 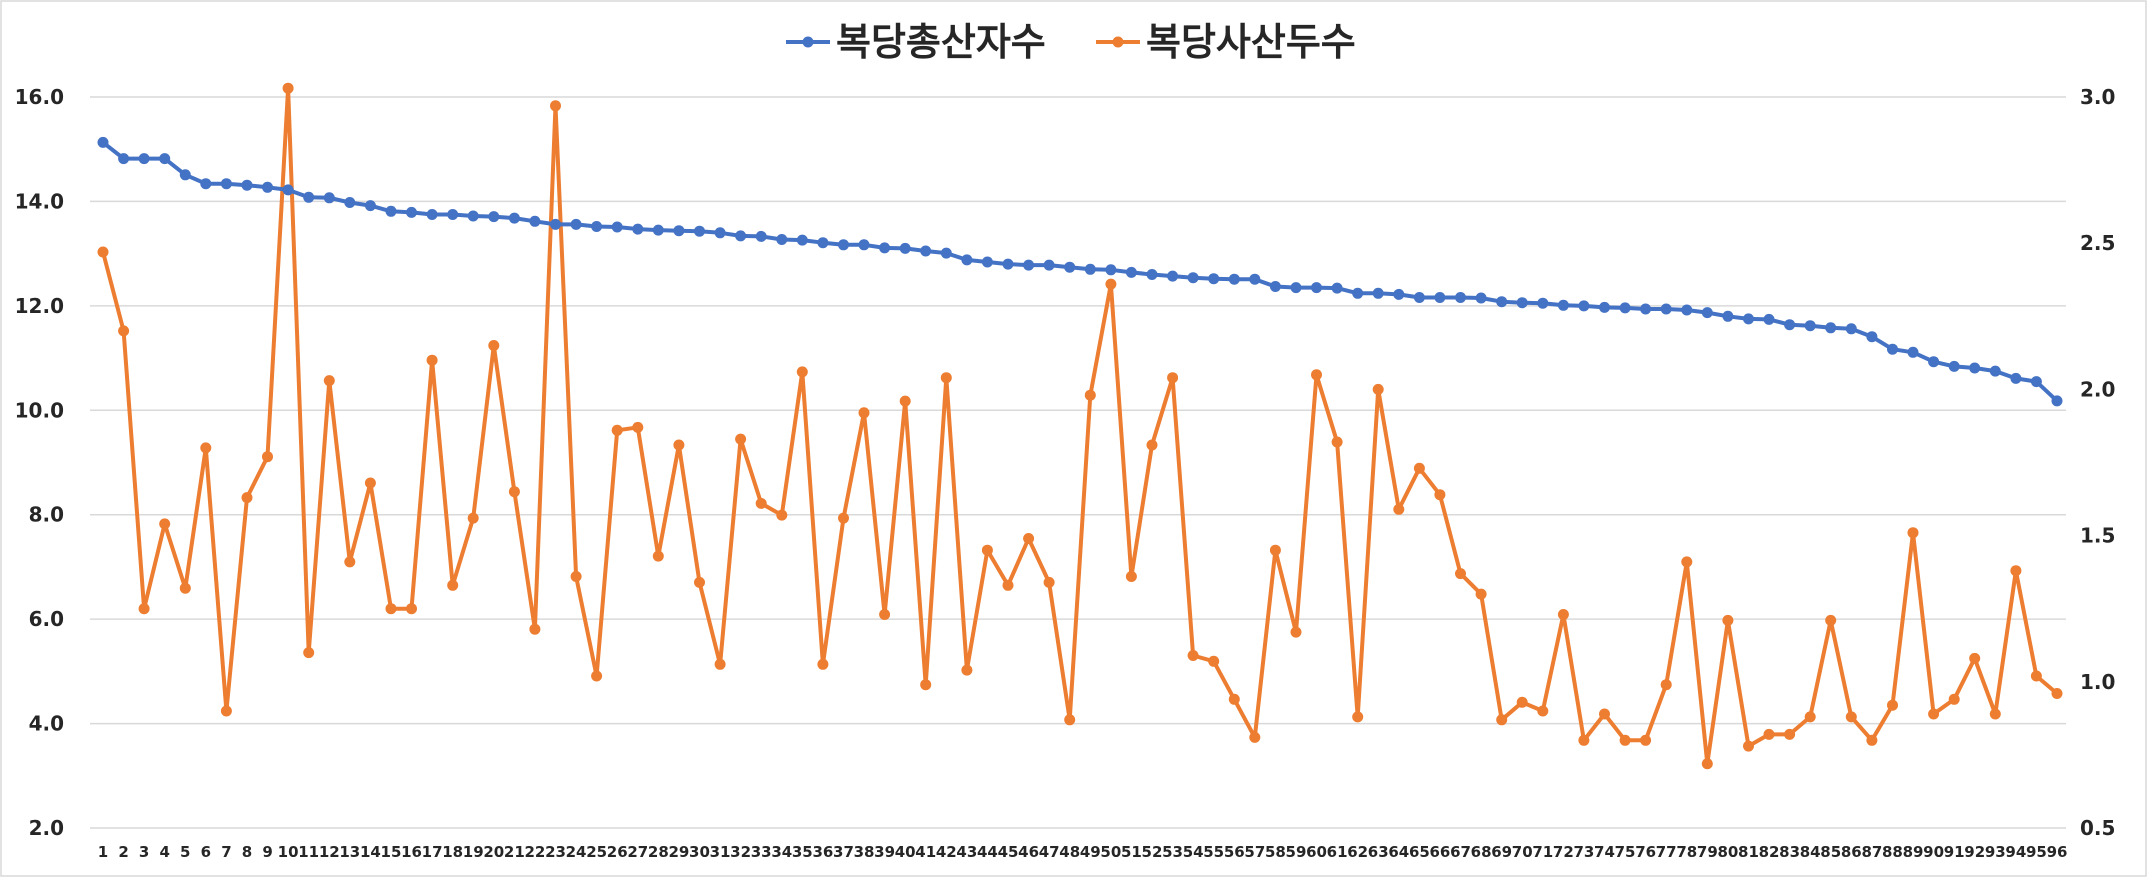 What do you see at coordinates (1028, 852) in the screenshot?
I see `x-tick-label: 46` at bounding box center [1028, 852].